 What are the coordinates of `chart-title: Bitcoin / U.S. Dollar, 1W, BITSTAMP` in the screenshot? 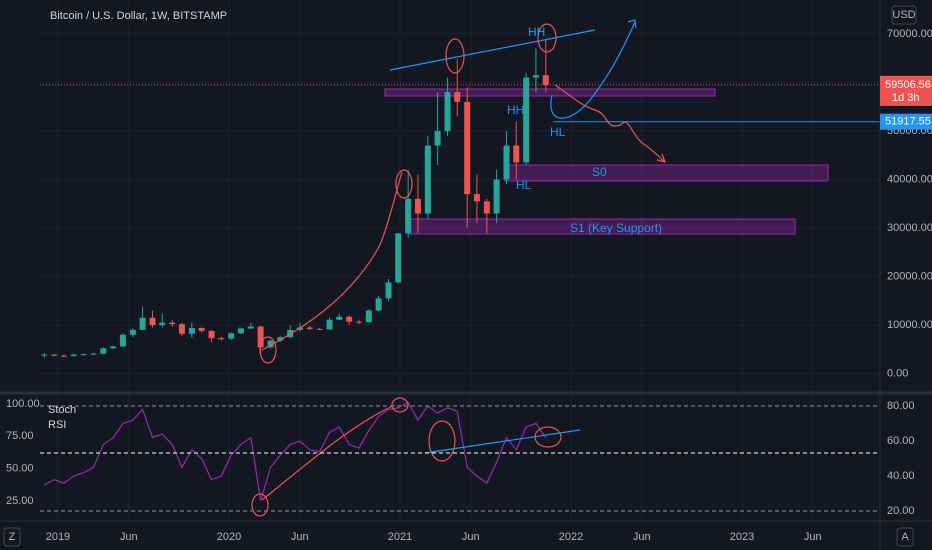 It's located at (138, 16).